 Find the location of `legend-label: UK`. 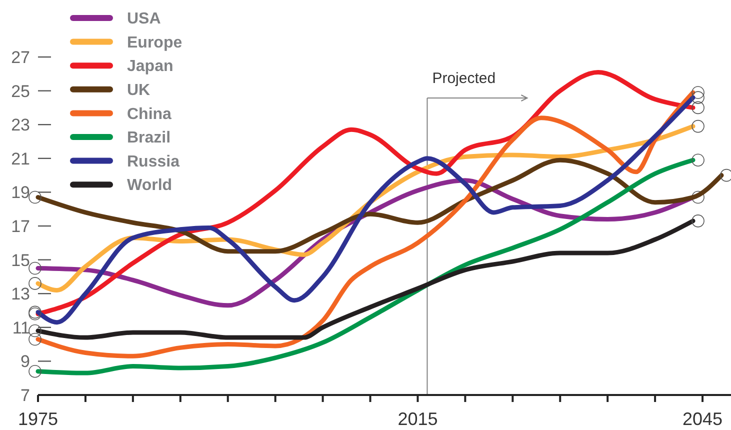

legend-label: UK is located at coordinates (139, 90).